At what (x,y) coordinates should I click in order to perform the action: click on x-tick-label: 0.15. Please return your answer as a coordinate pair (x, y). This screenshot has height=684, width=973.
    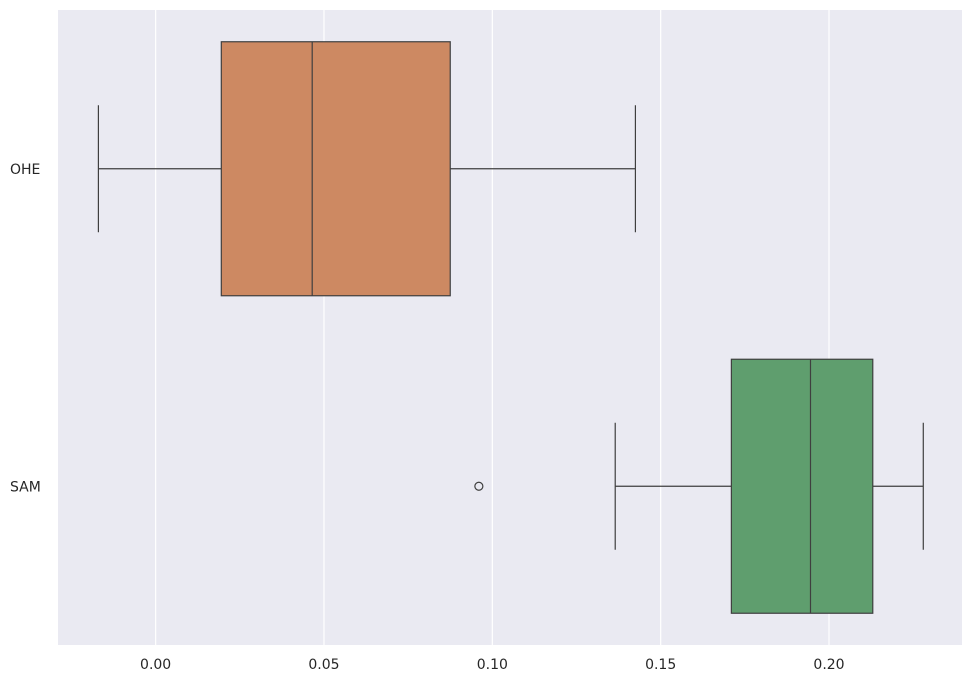
    Looking at the image, I should click on (660, 665).